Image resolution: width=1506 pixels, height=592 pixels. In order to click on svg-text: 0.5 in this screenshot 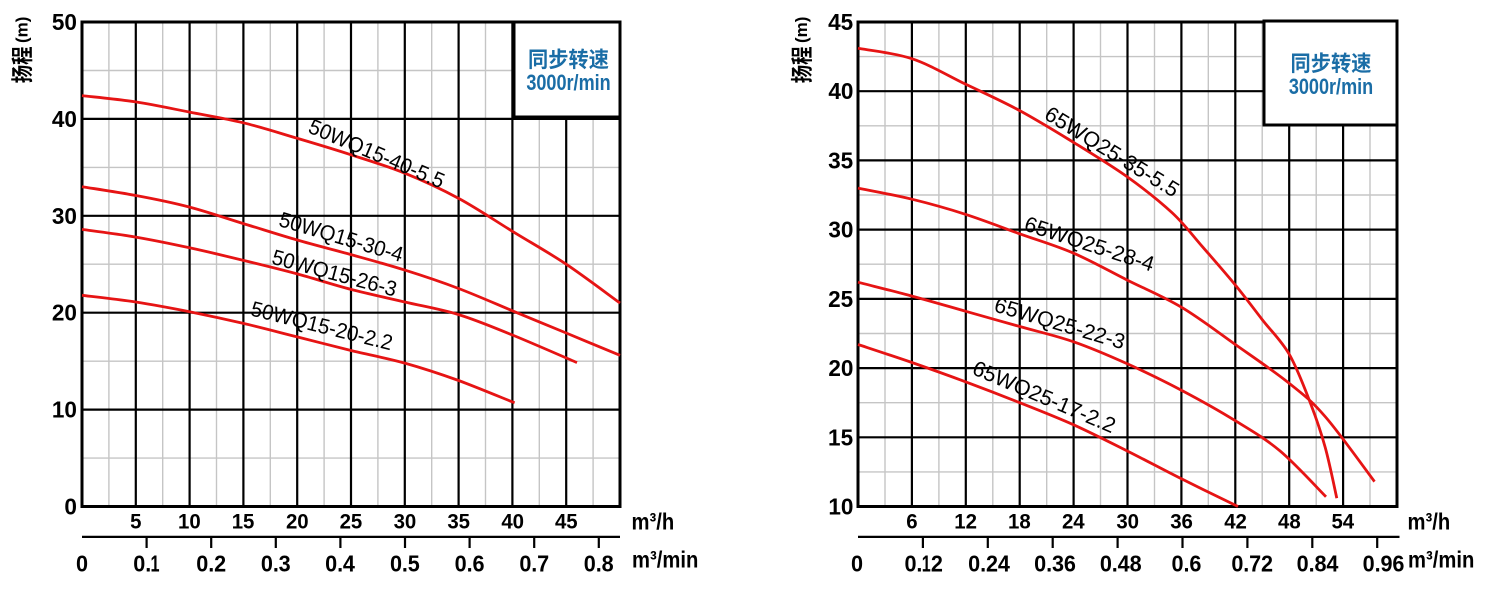, I will do `click(405, 564)`.